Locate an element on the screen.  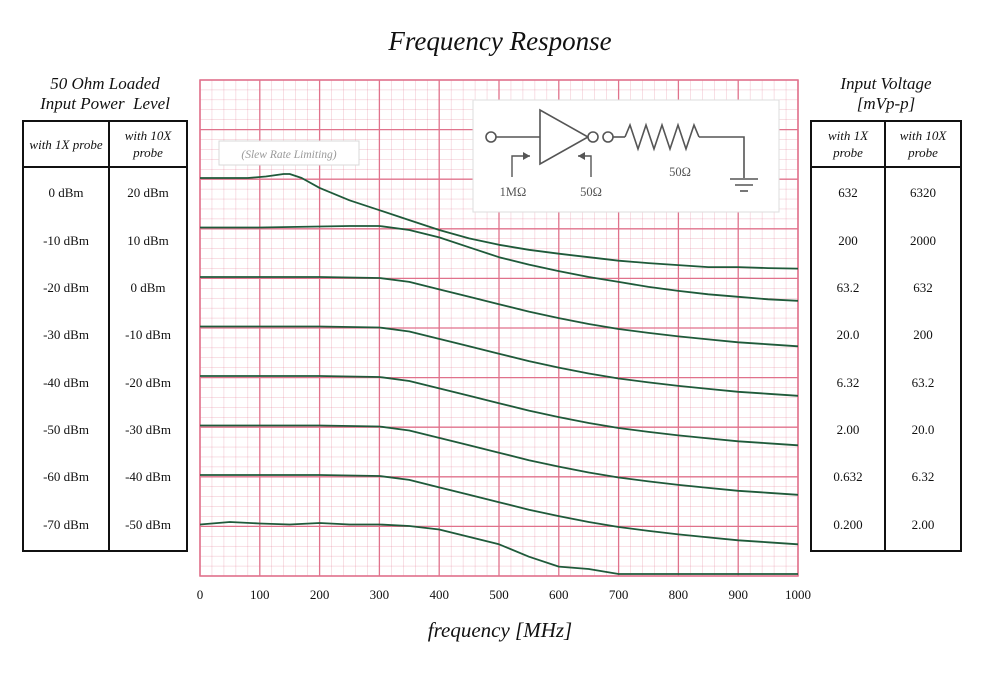
annotation-text: (Slew Rate Limiting) is located at coordinates (288, 155).